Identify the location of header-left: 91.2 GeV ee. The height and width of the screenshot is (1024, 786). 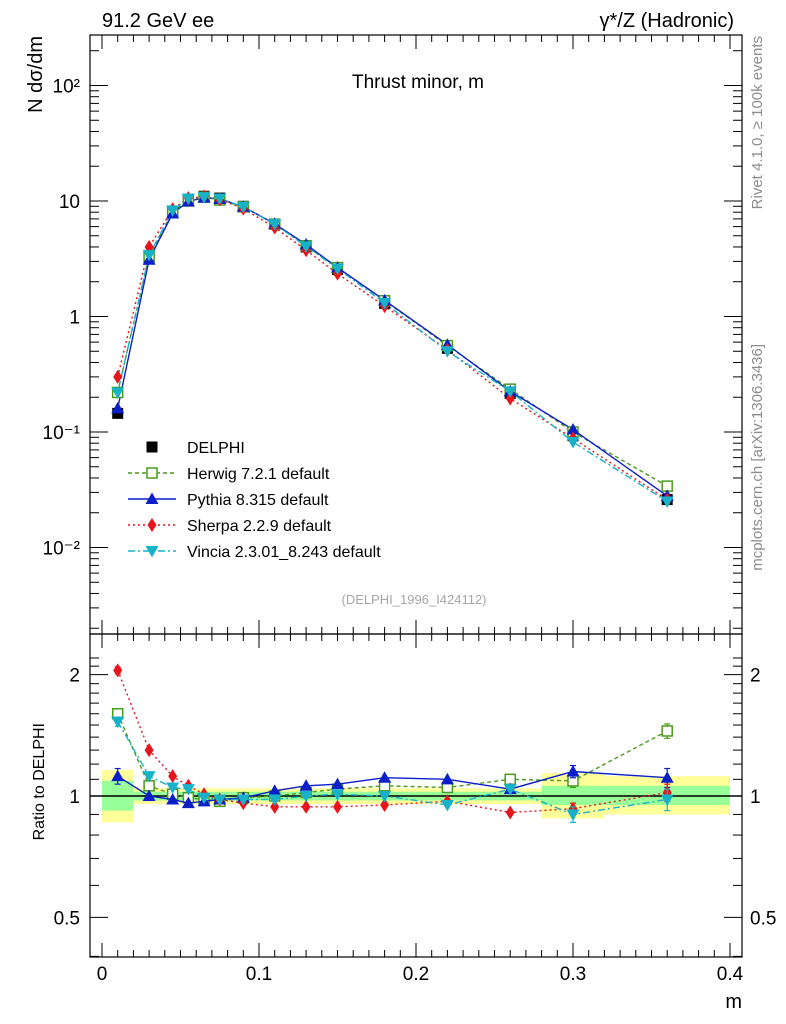
(158, 21).